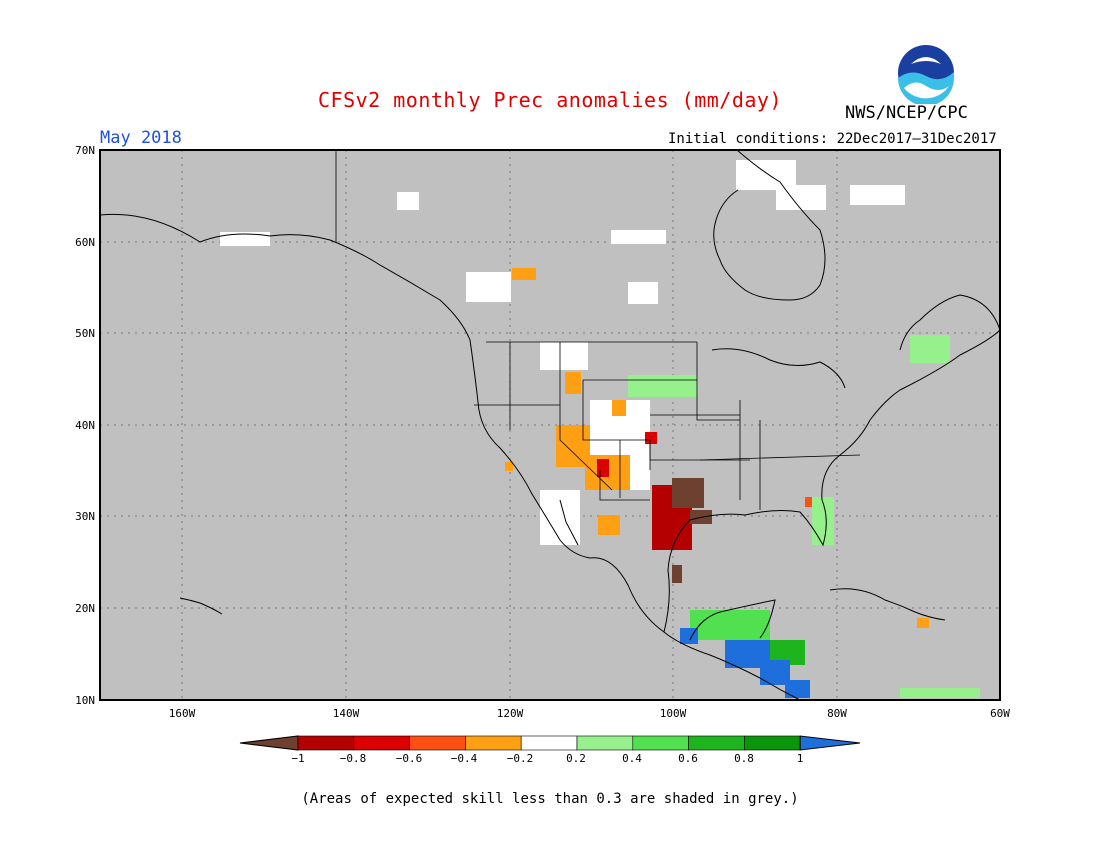 The height and width of the screenshot is (850, 1100). Describe the element at coordinates (1000, 713) in the screenshot. I see `lon-tick: 60W` at that location.